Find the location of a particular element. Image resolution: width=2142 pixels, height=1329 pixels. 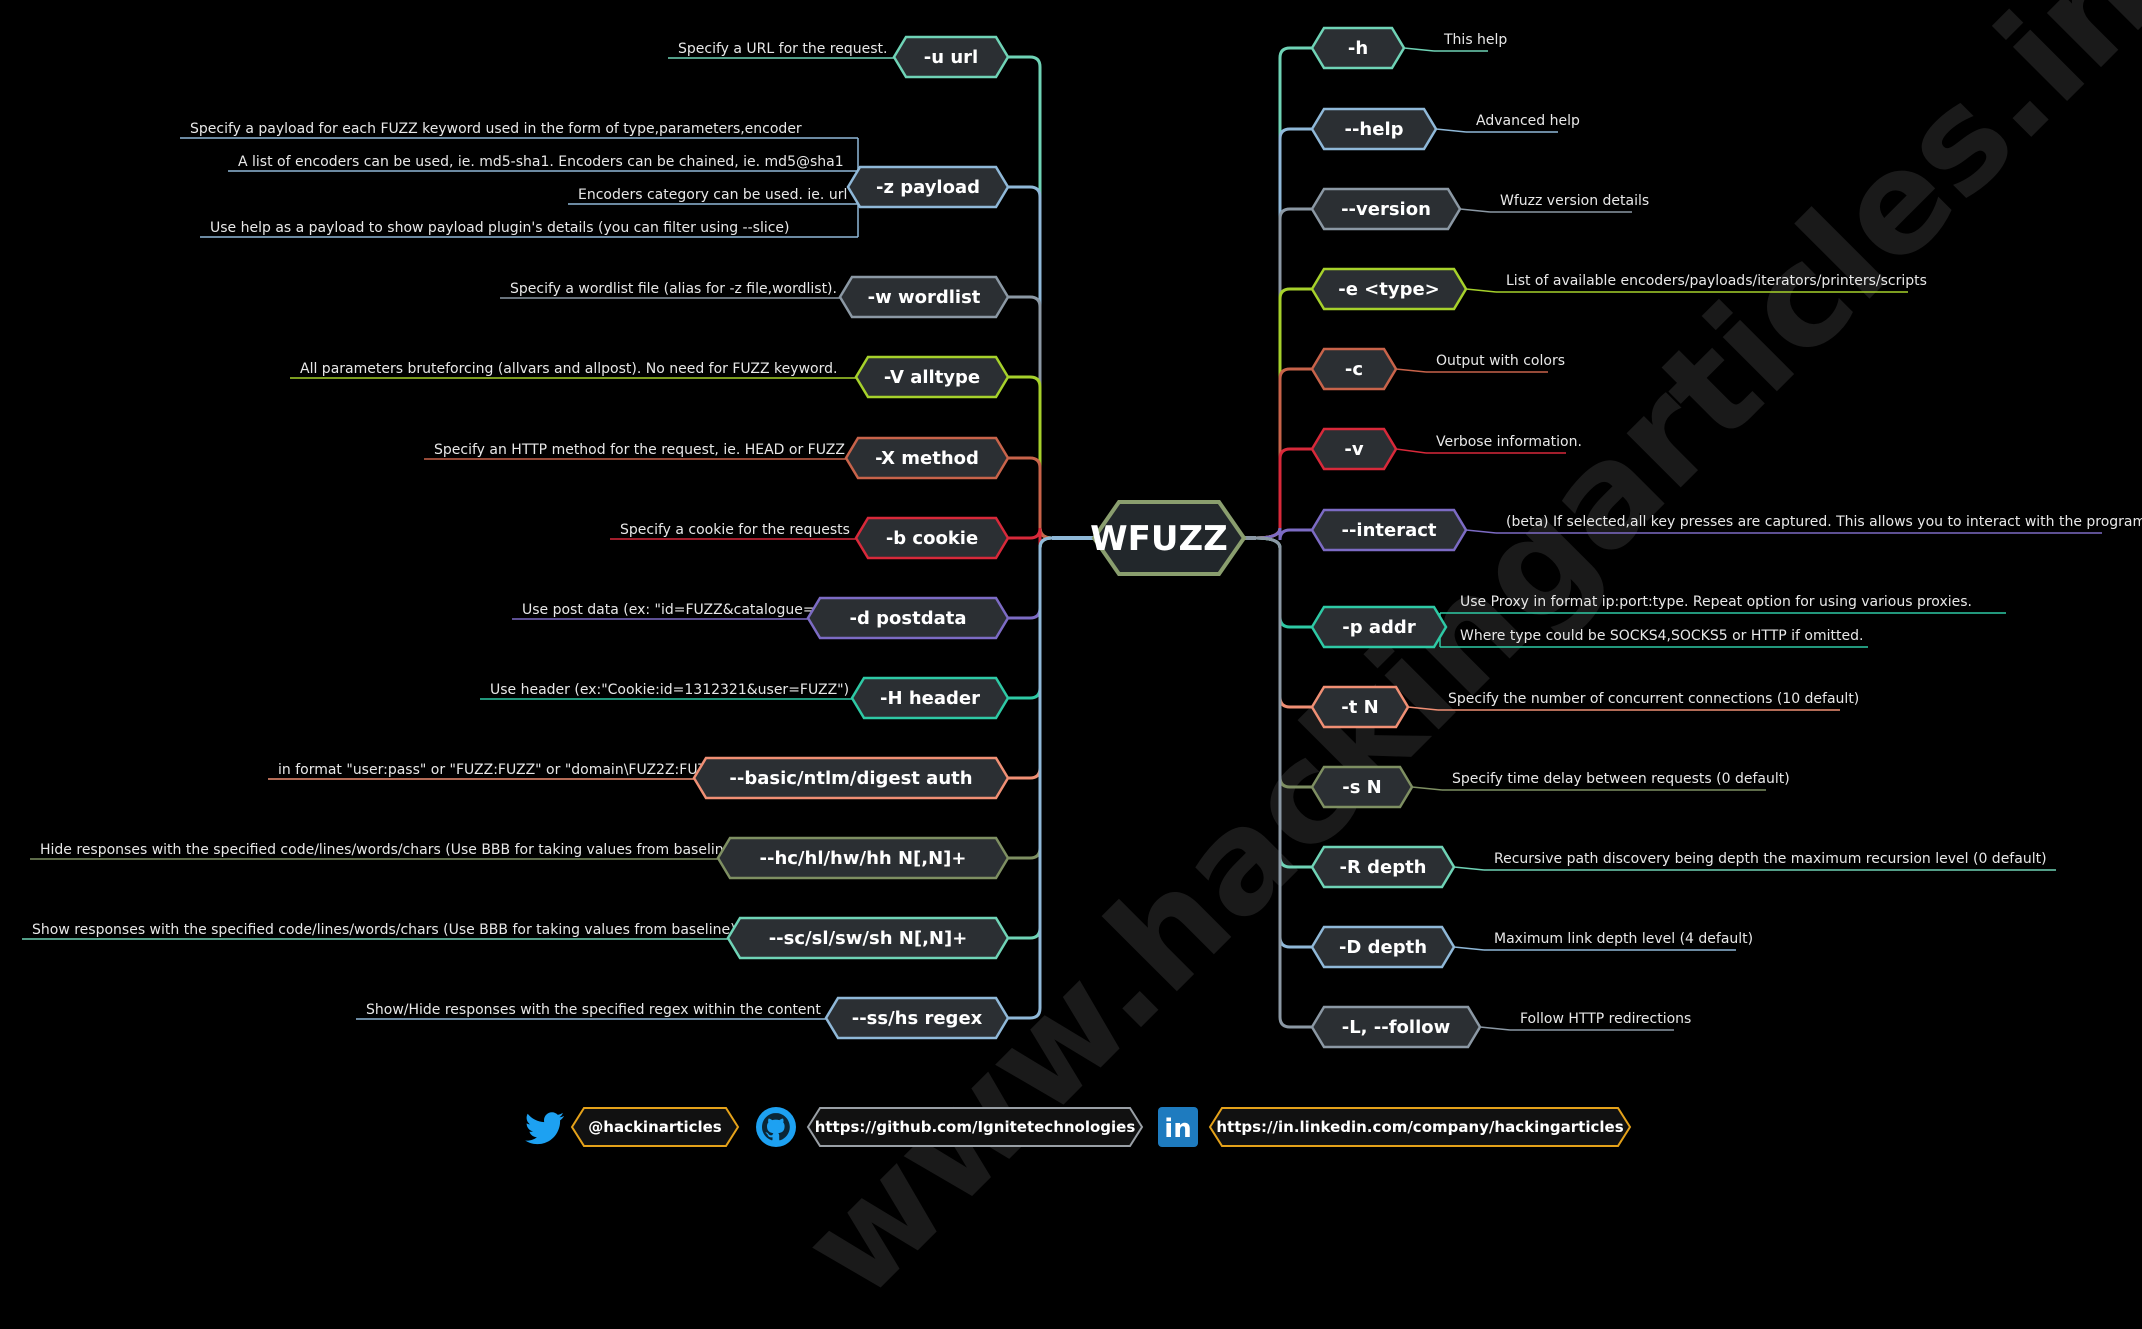

twitter-handle-link: @hackinarticles is located at coordinates (655, 1127).